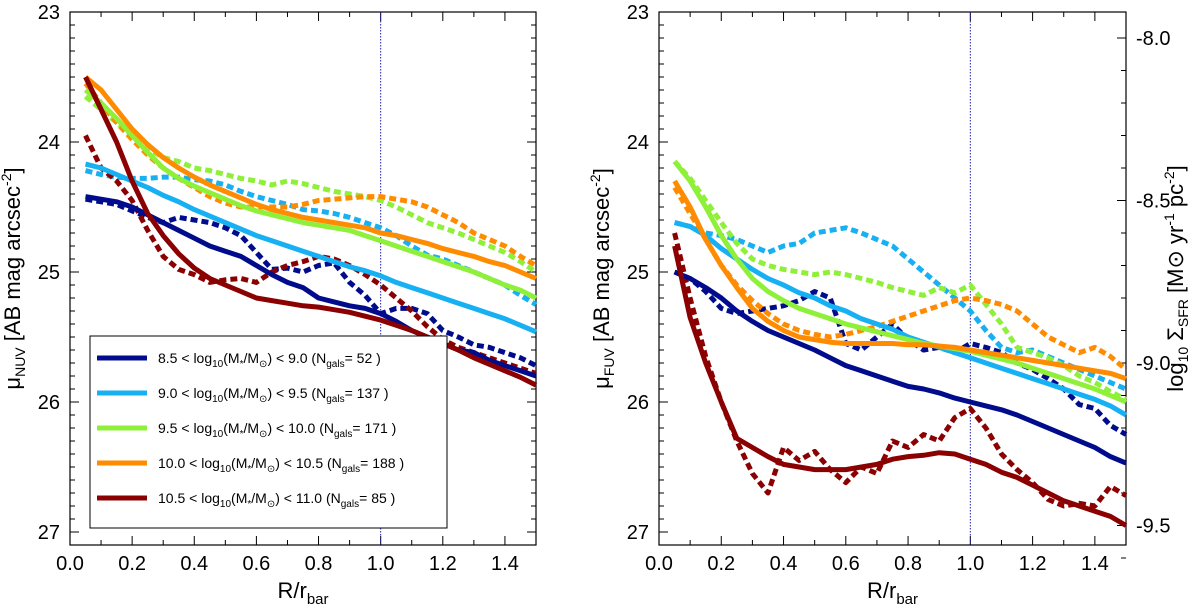  Describe the element at coordinates (1175, 238) in the screenshot. I see `y2-title-yr: yr` at that location.